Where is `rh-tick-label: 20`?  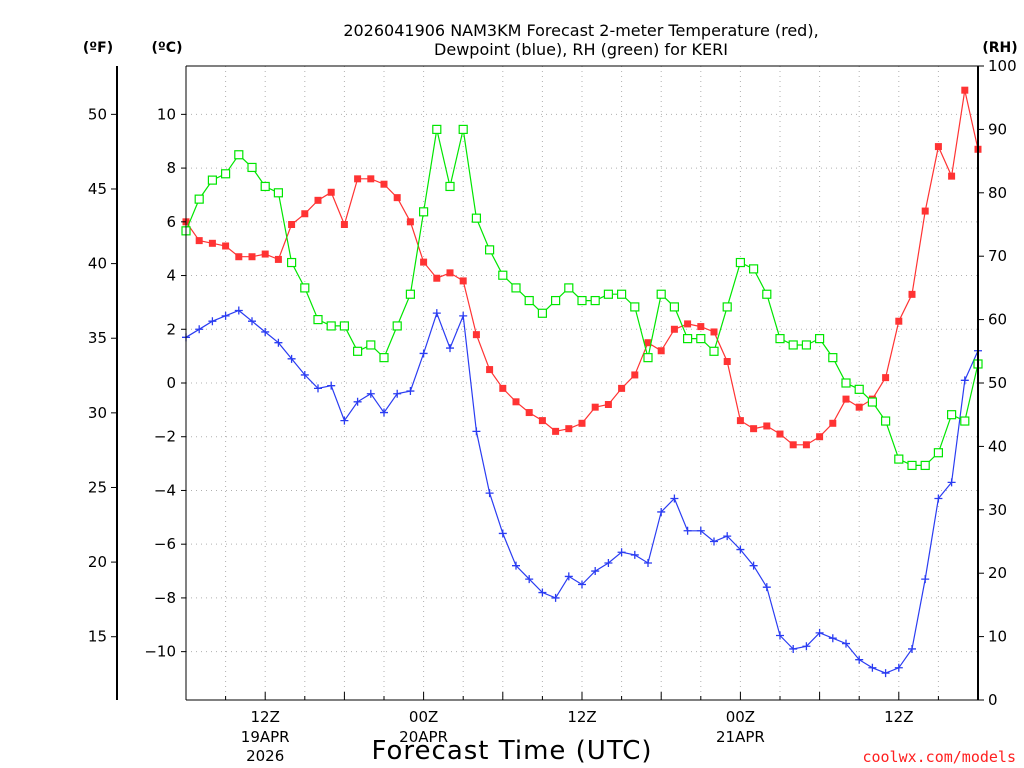 rh-tick-label: 20 is located at coordinates (997, 573).